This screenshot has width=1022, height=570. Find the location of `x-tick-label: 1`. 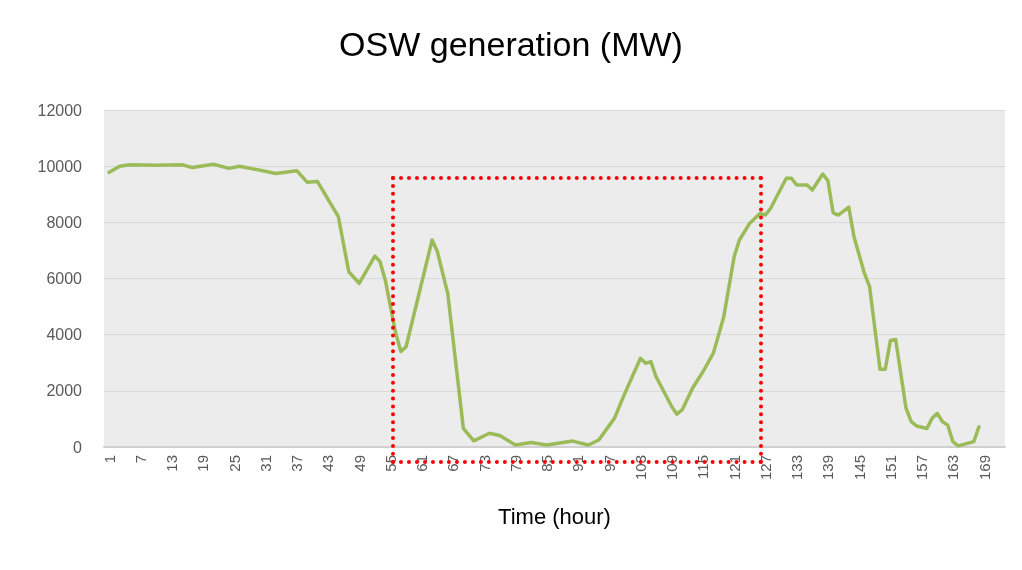

x-tick-label: 1 is located at coordinates (109, 459).